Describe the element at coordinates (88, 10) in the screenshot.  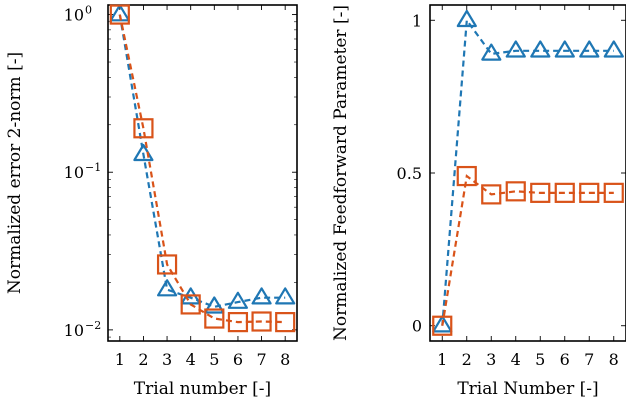
I see `y-tick-exponent: 0` at that location.